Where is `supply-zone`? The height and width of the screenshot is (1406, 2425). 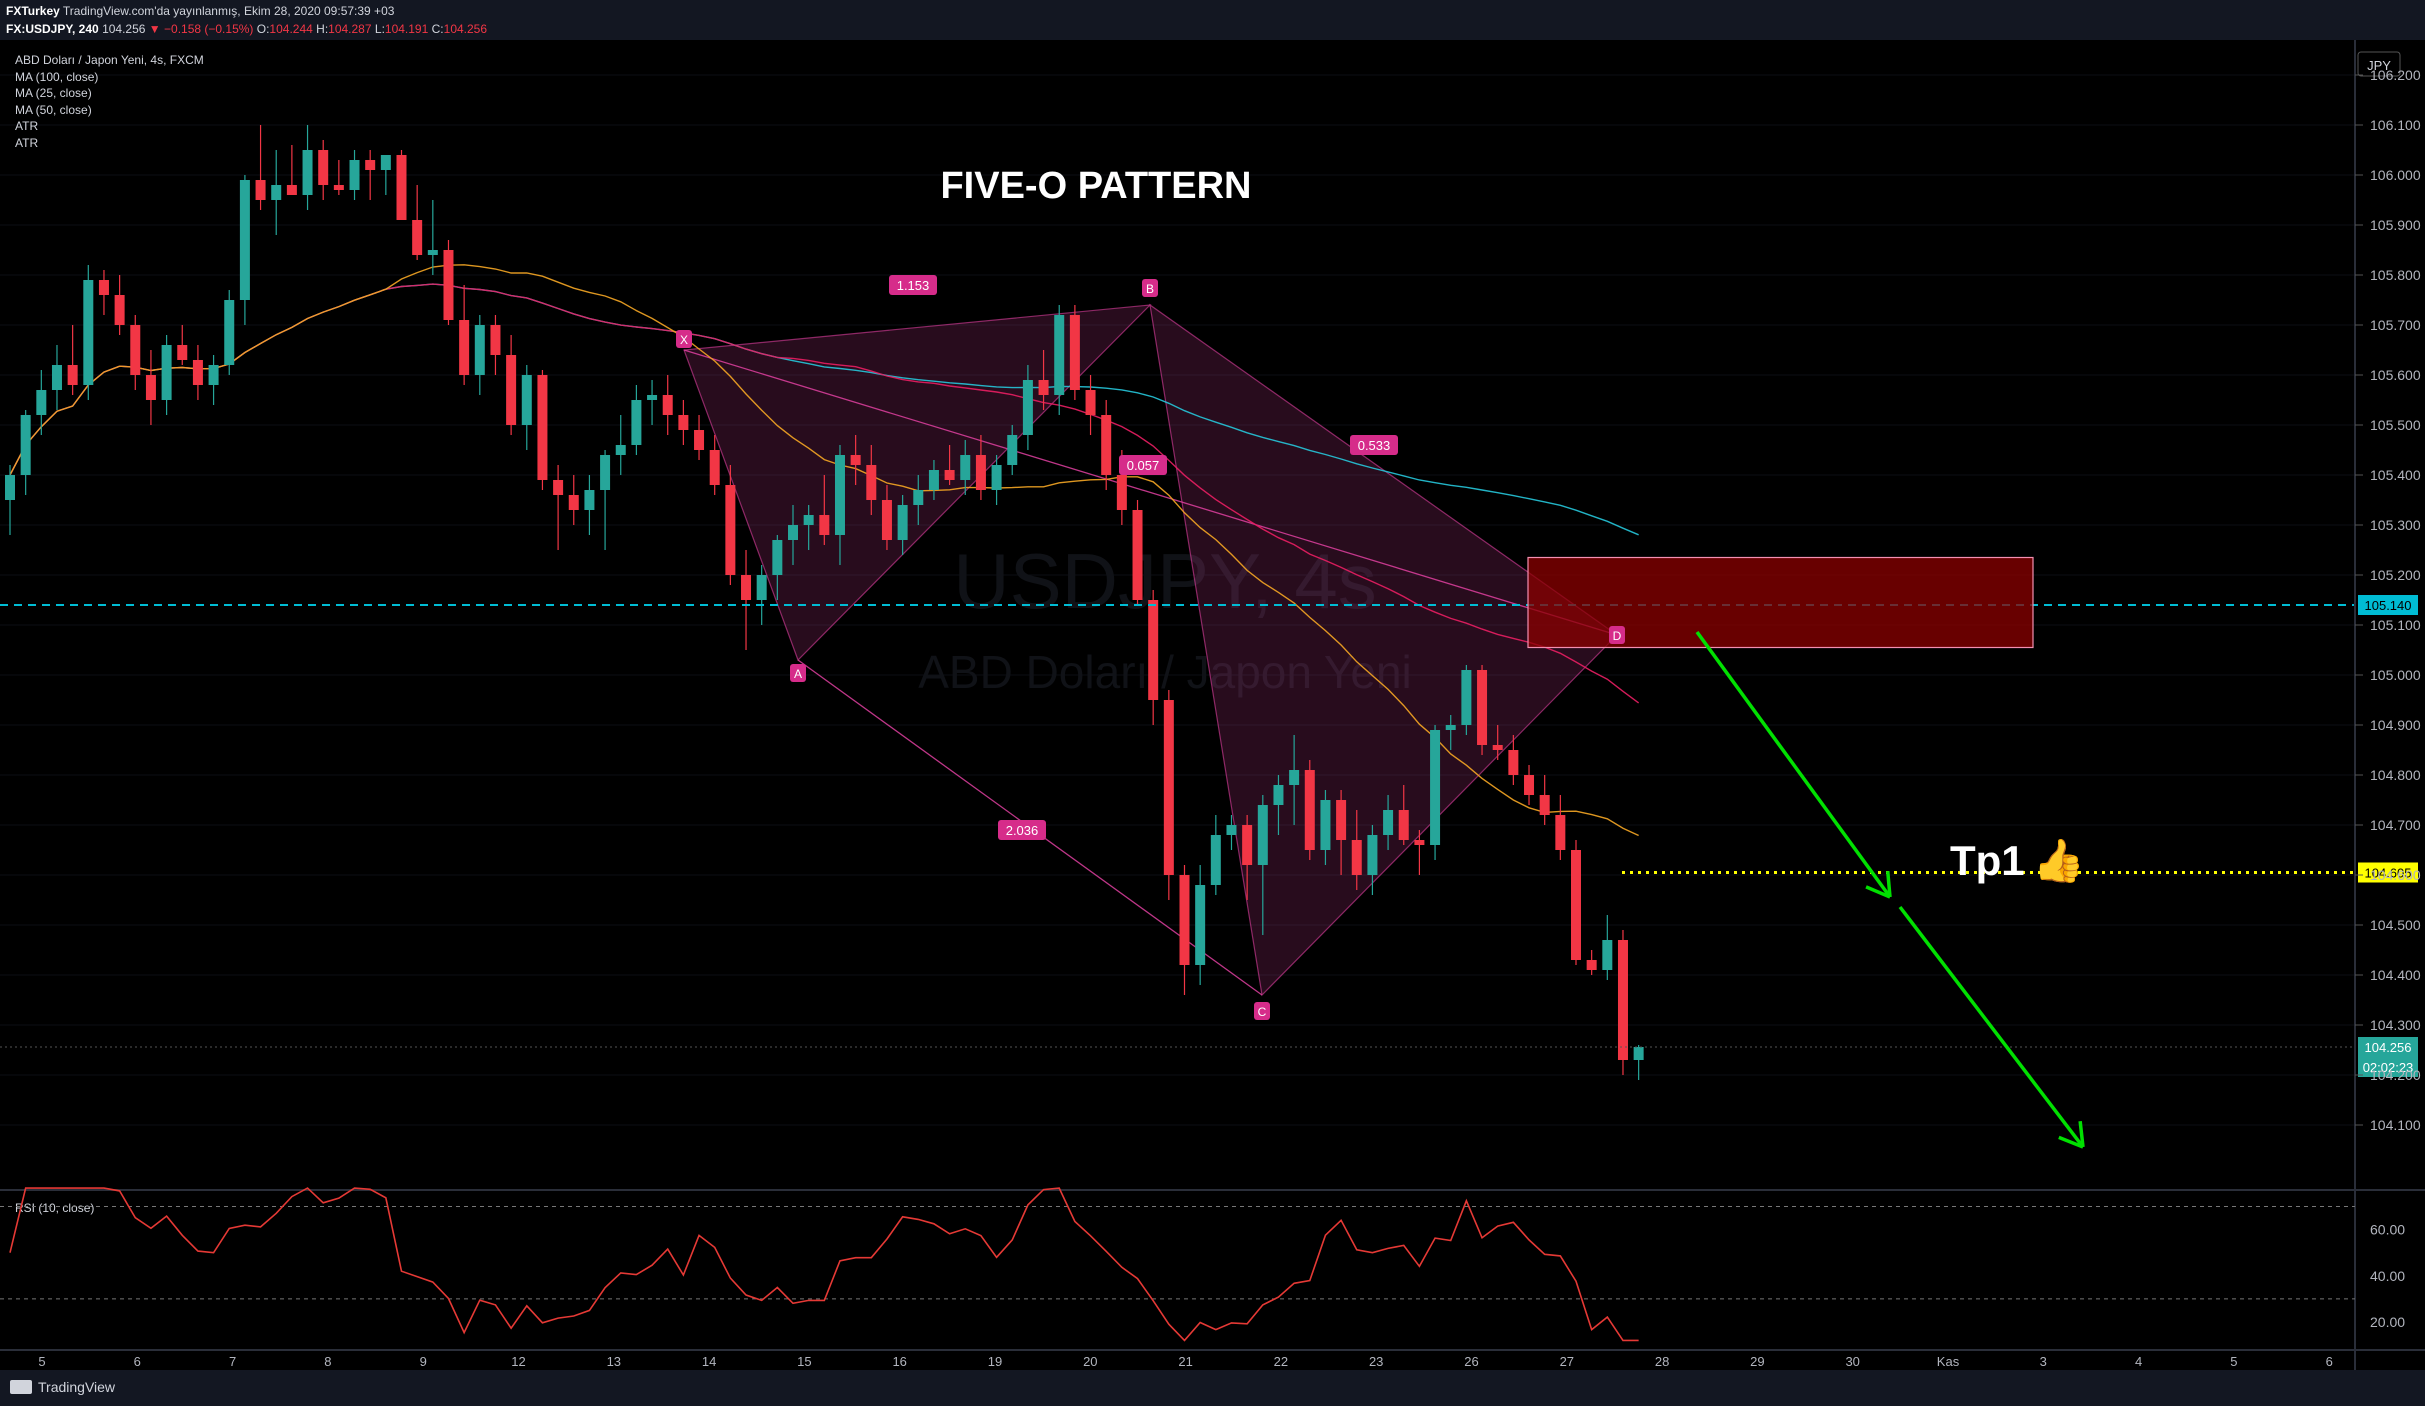 supply-zone is located at coordinates (1780, 602).